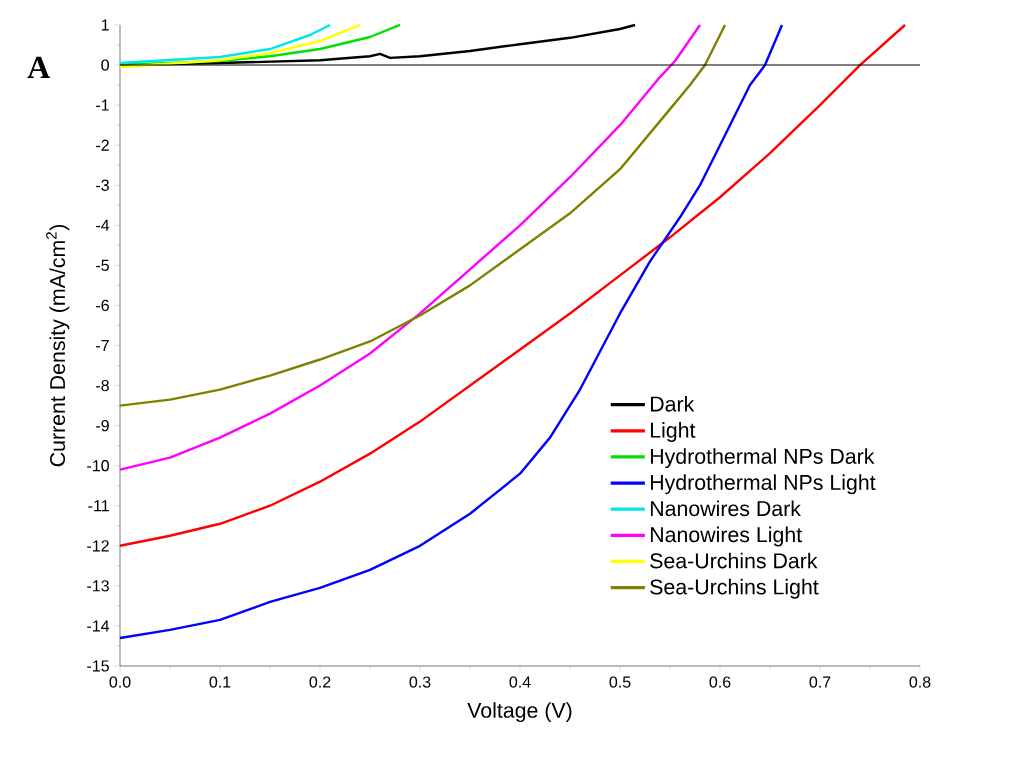 The width and height of the screenshot is (1010, 766). Describe the element at coordinates (98, 466) in the screenshot. I see `y-tick-label: -10` at that location.